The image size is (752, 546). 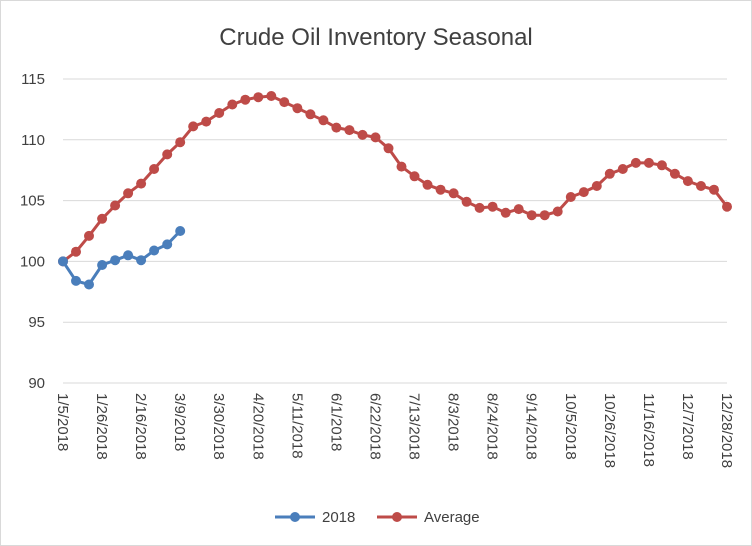 What do you see at coordinates (335, 422) in the screenshot?
I see `x-tick-label: 6/1/2018` at bounding box center [335, 422].